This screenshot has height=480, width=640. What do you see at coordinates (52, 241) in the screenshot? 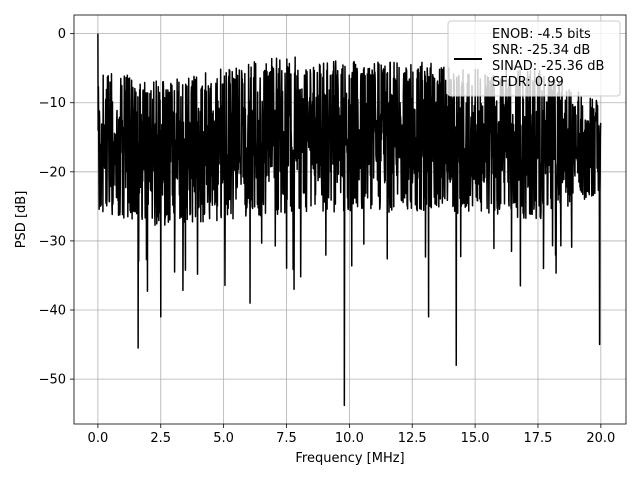
I see `y-tick-label: −30` at bounding box center [52, 241].